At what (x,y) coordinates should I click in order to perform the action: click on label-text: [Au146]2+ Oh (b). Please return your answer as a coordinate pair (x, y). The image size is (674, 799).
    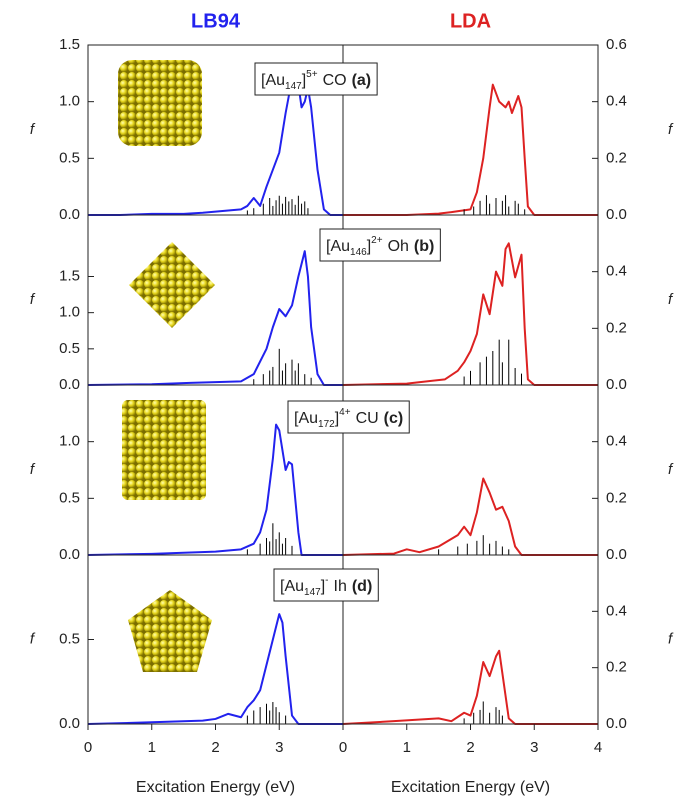
    Looking at the image, I should click on (380, 246).